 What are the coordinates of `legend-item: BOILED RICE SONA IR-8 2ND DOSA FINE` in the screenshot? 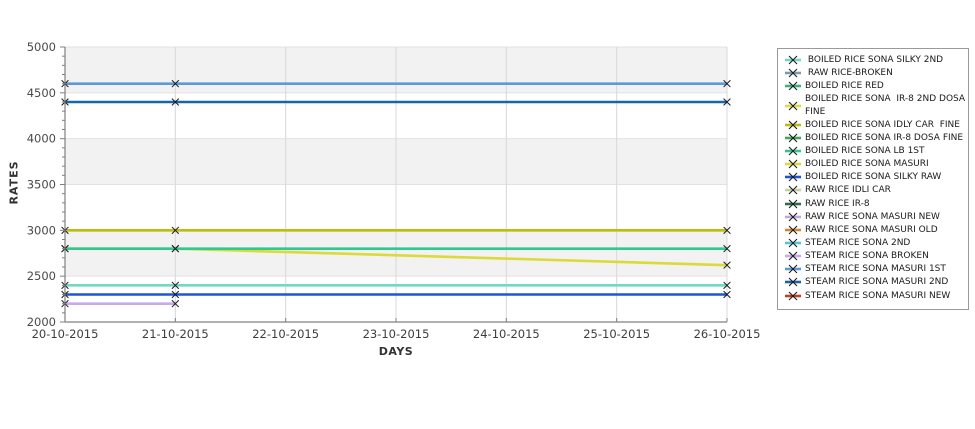 It's located at (873, 105).